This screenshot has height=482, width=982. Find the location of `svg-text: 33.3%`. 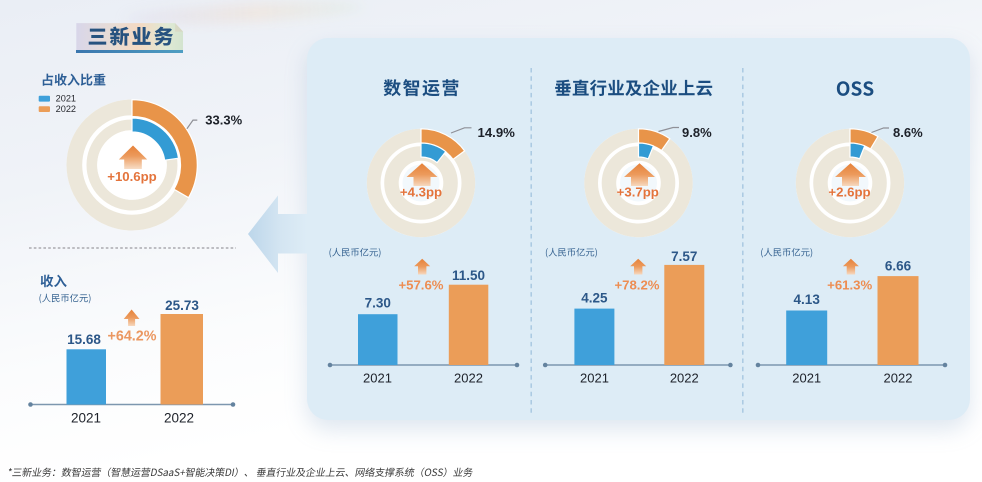

svg-text: 33.3% is located at coordinates (223, 119).